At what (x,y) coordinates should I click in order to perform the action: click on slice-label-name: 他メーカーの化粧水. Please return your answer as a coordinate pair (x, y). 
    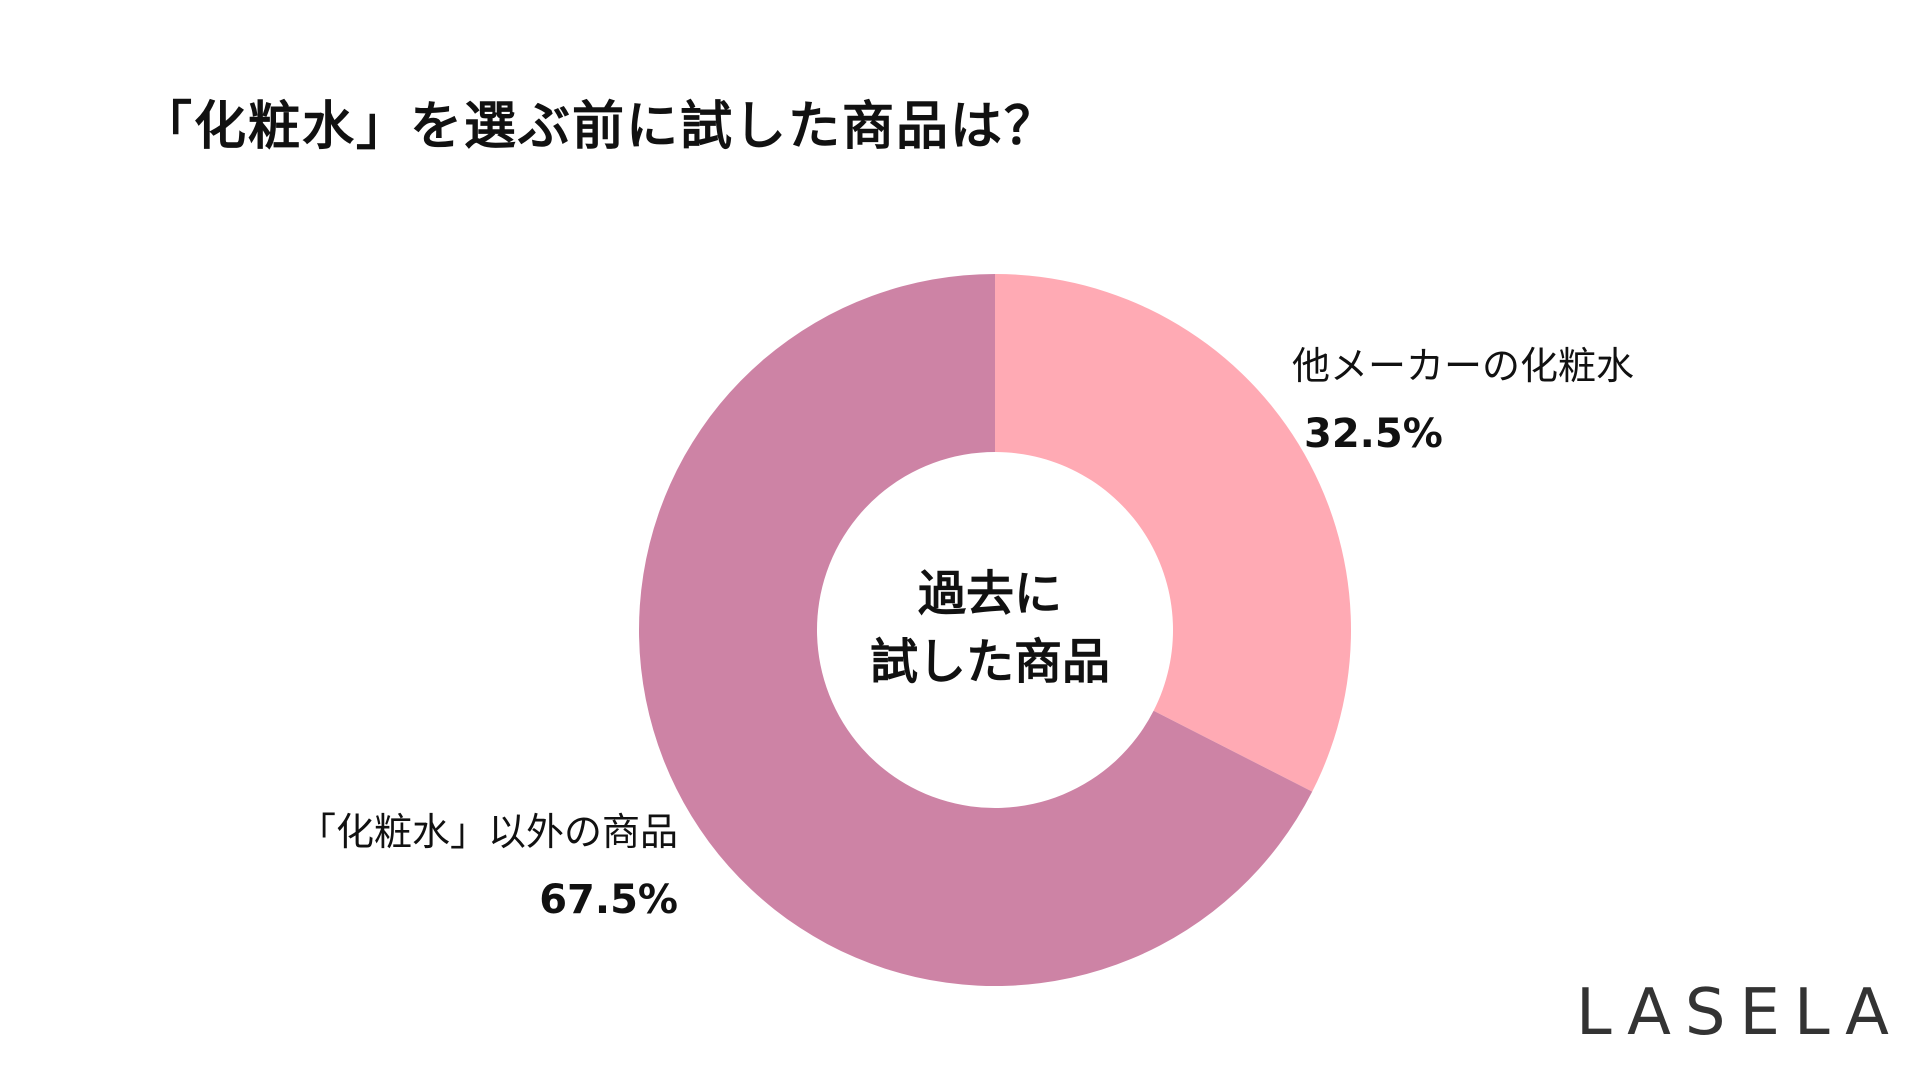
    Looking at the image, I should click on (1463, 366).